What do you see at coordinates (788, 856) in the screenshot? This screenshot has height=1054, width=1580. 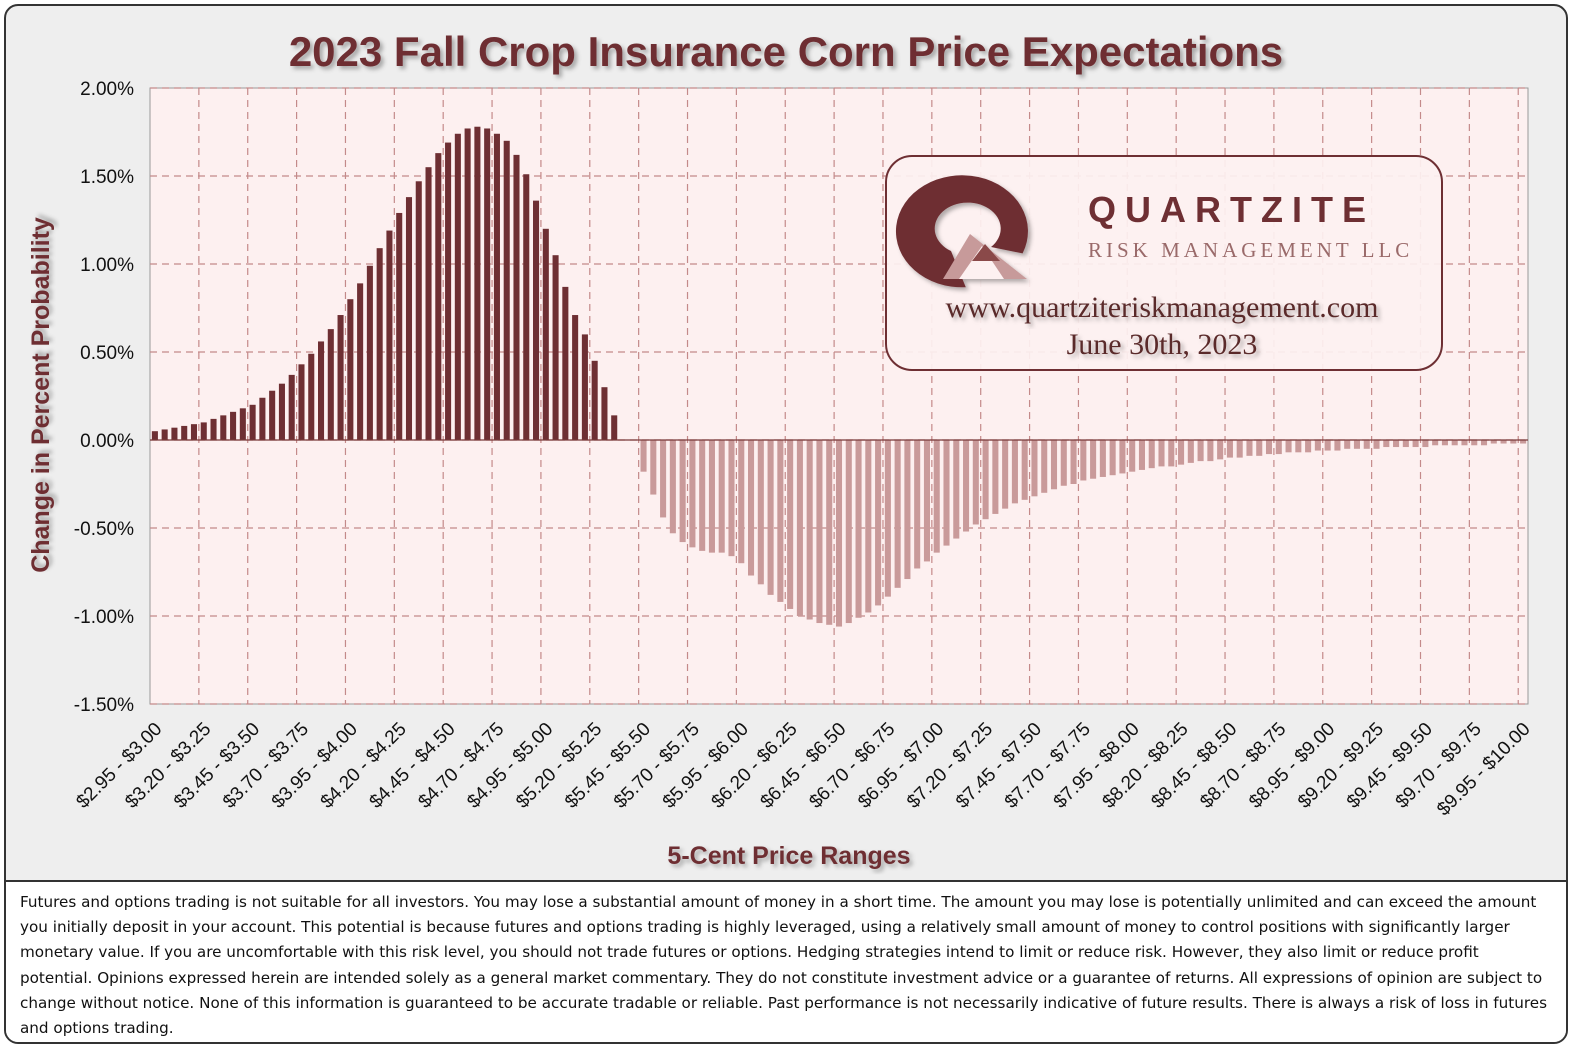 I see `x-axis-title: 5-Cent Price Ranges` at bounding box center [788, 856].